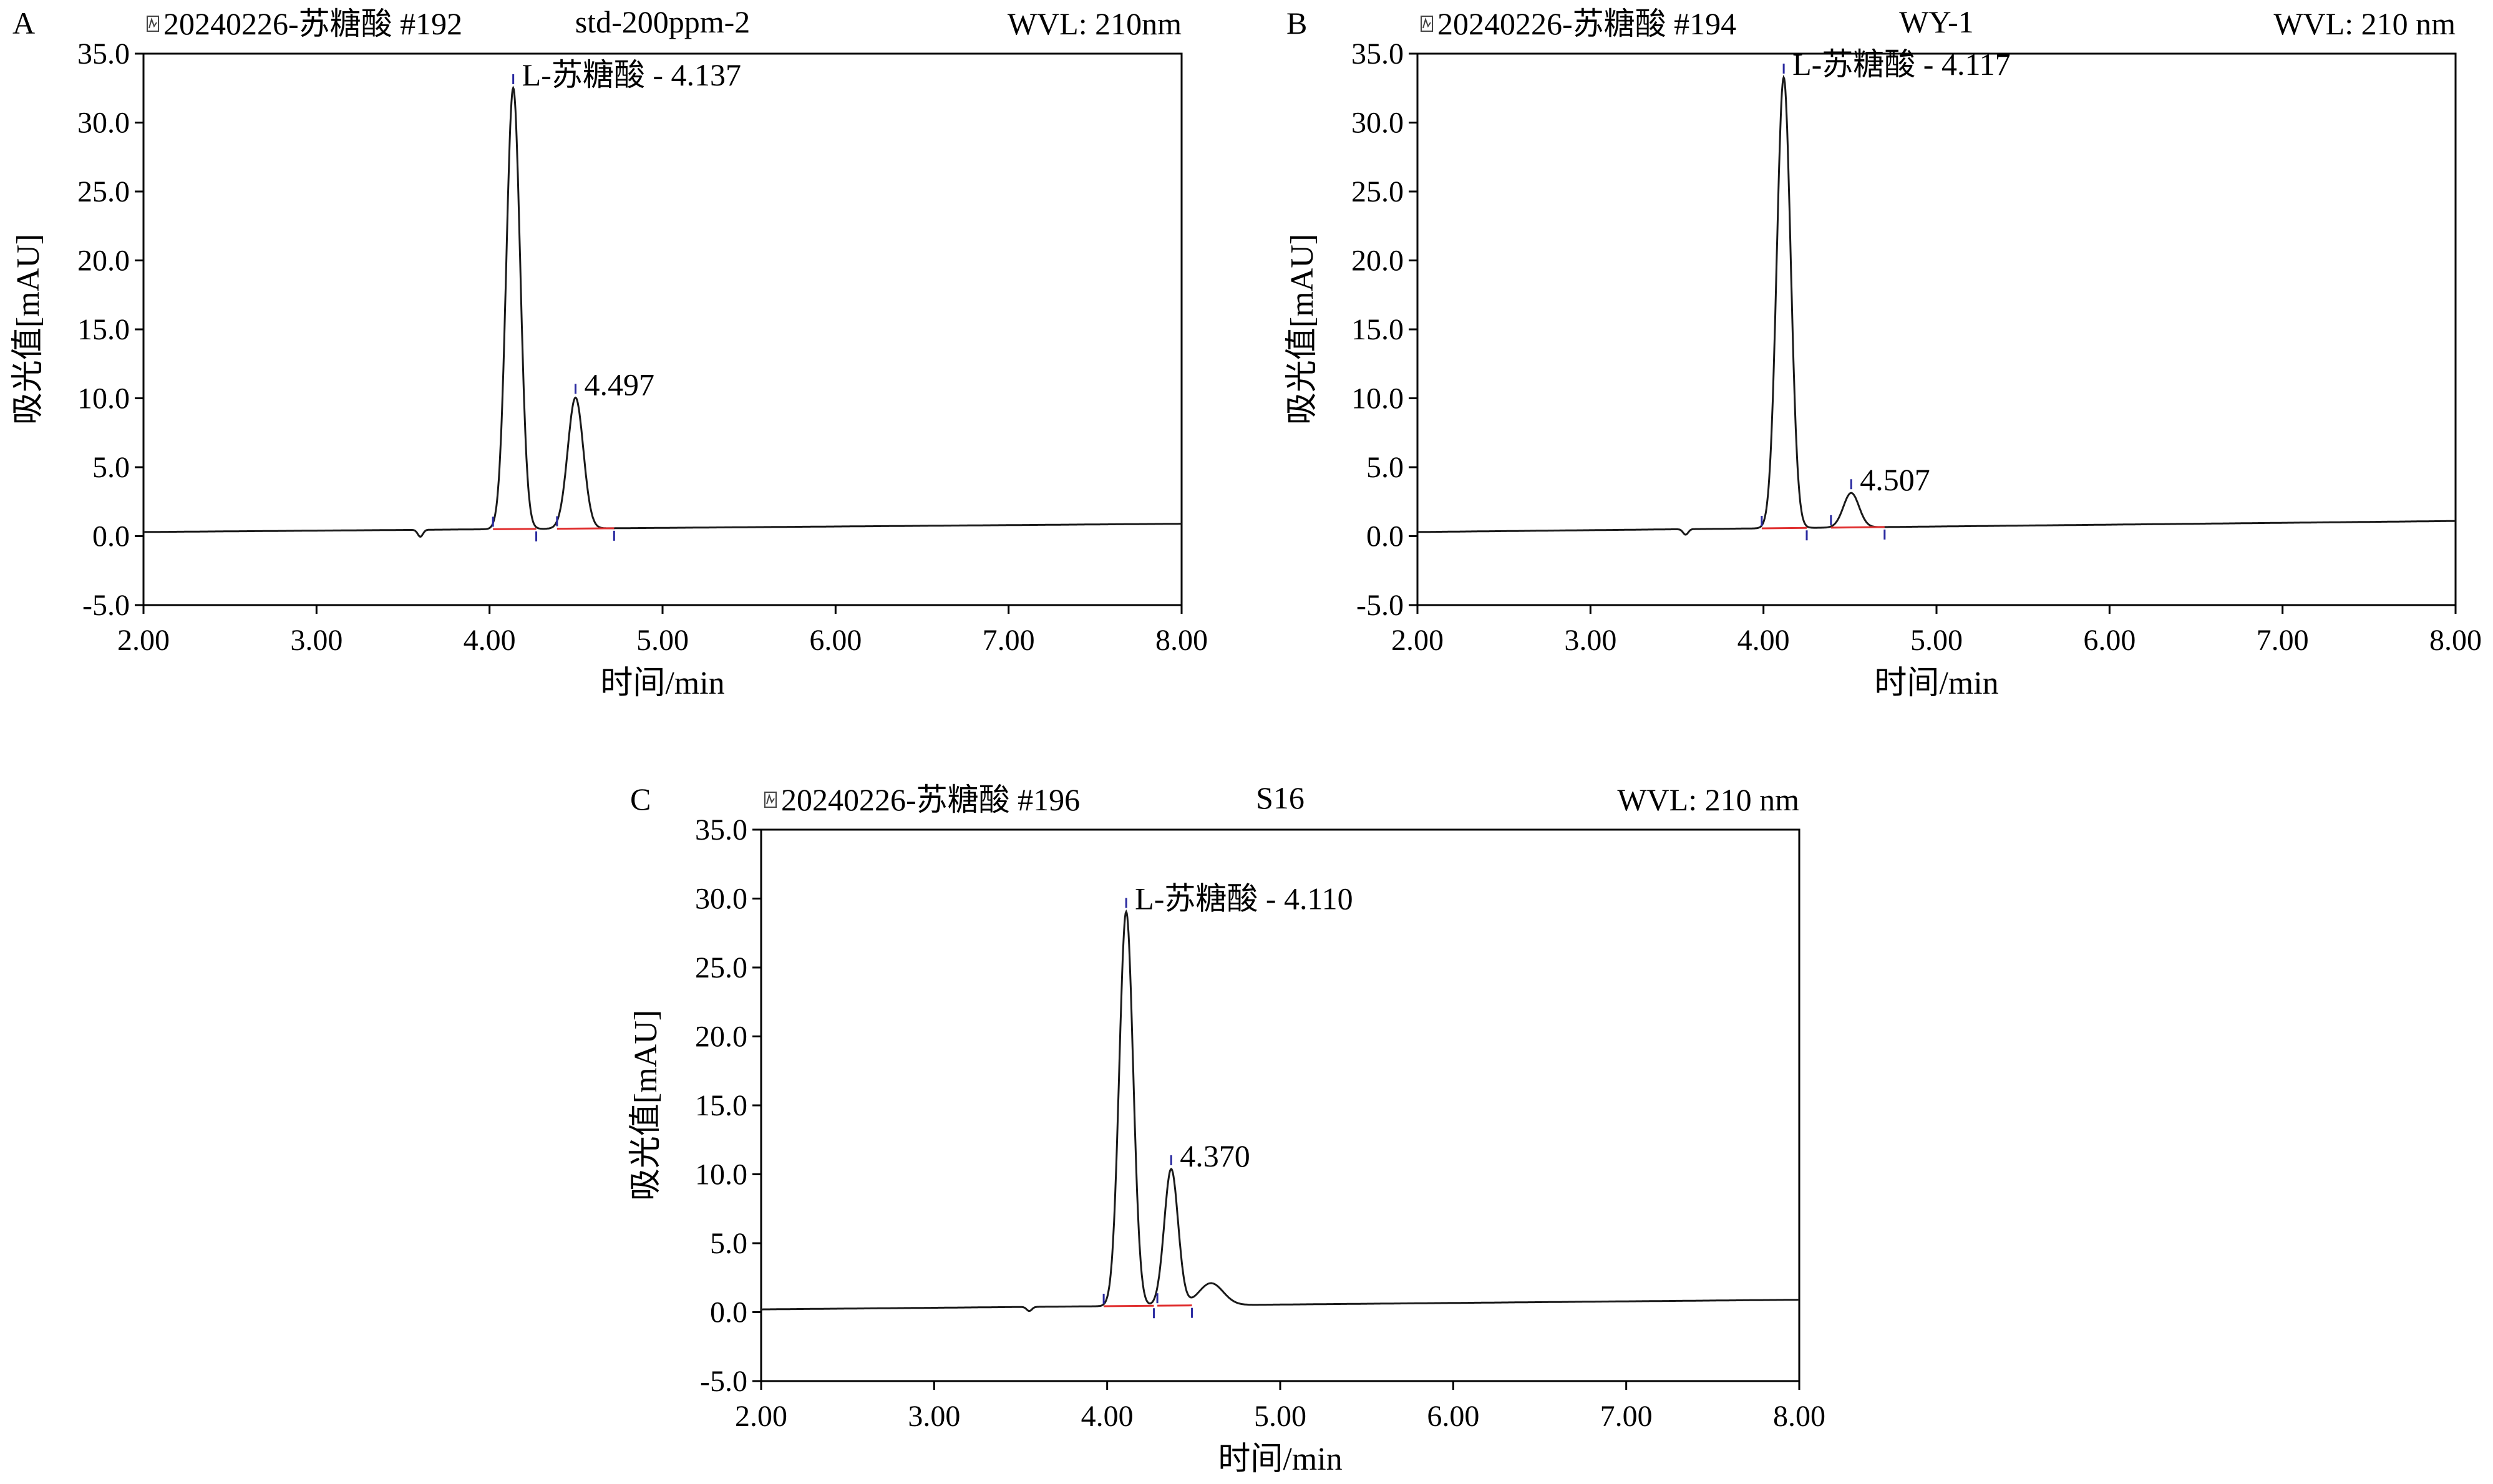 Image resolution: width=2493 pixels, height=1484 pixels. I want to click on peak-2: 4.497, so click(605, 454).